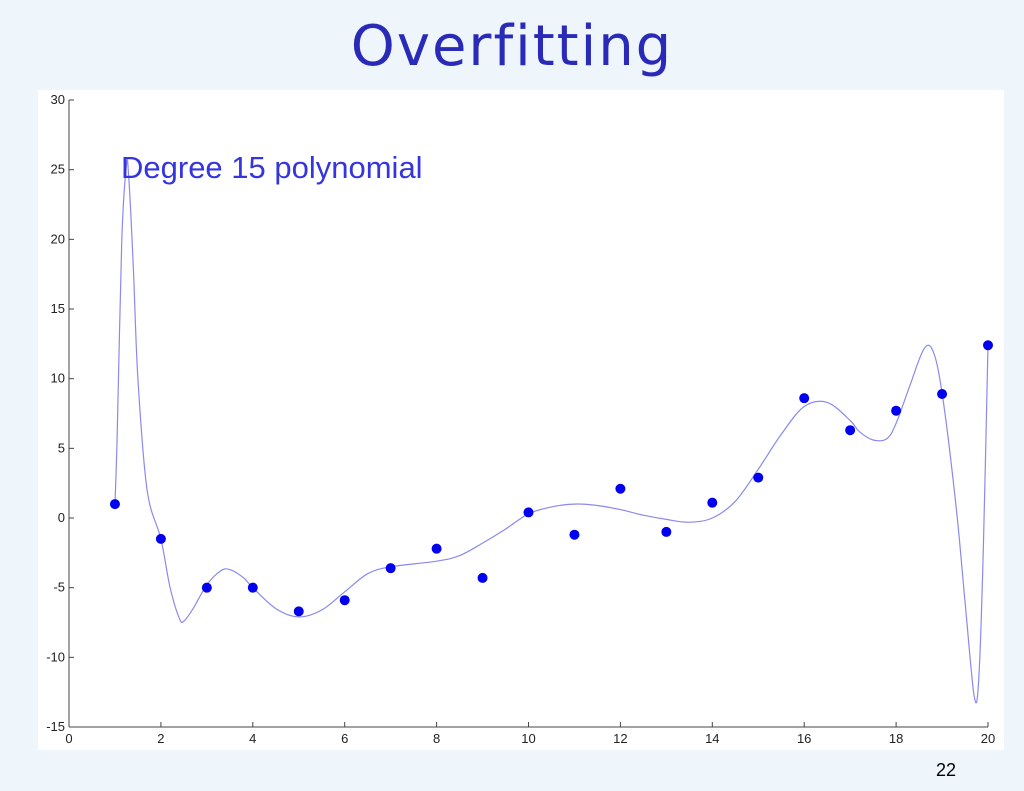  What do you see at coordinates (272, 167) in the screenshot?
I see `chart-annotation: Degree 15 polynomial` at bounding box center [272, 167].